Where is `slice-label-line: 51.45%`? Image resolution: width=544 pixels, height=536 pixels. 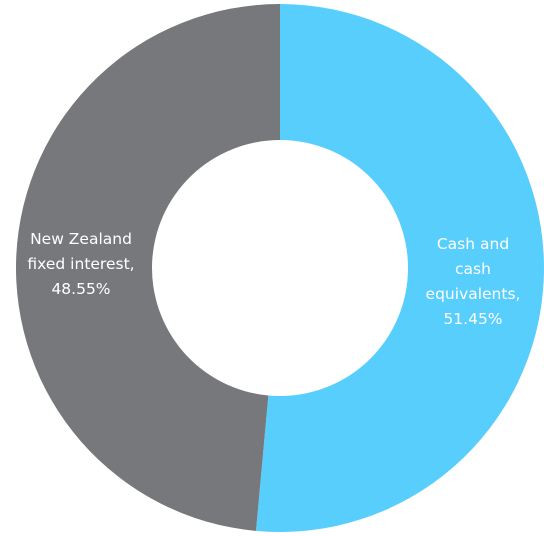
slice-label-line: 51.45% is located at coordinates (472, 319).